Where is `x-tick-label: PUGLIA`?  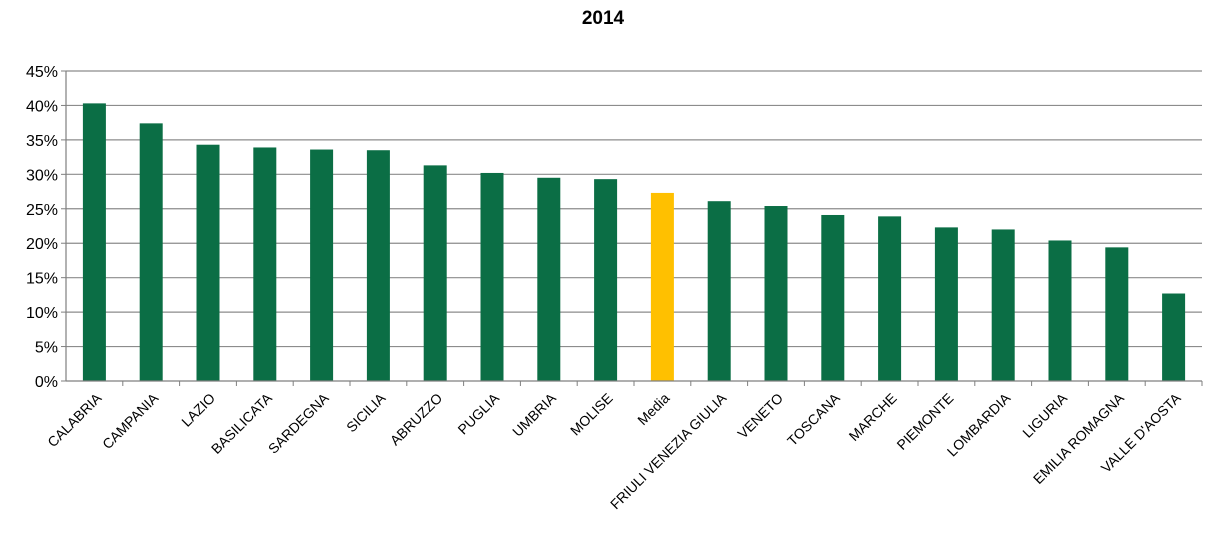 x-tick-label: PUGLIA is located at coordinates (478, 413).